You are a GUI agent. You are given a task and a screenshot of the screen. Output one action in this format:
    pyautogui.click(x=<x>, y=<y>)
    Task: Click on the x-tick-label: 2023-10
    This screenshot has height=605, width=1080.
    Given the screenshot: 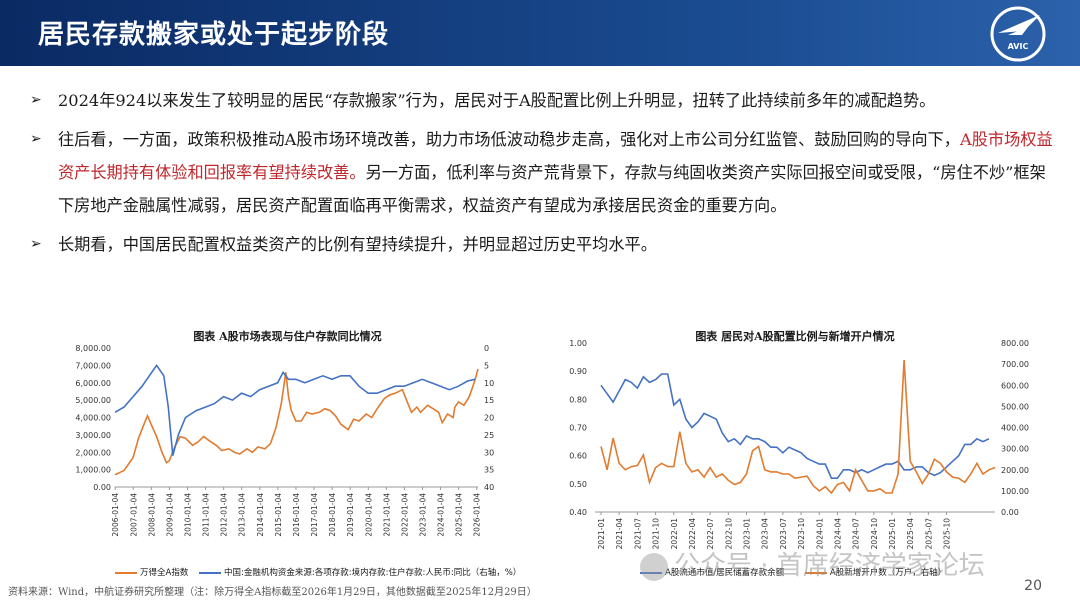 What is the action you would take?
    pyautogui.click(x=801, y=534)
    